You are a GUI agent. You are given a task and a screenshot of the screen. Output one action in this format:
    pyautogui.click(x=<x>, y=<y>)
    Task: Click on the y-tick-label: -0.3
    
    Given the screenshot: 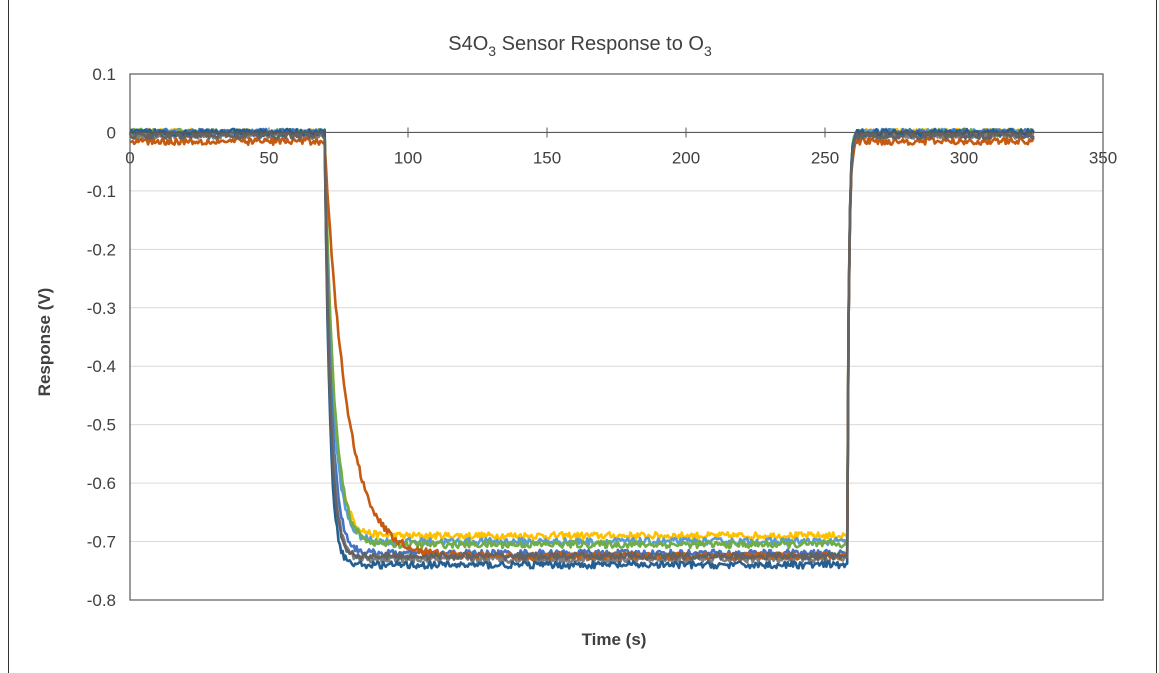 What is the action you would take?
    pyautogui.click(x=101, y=308)
    